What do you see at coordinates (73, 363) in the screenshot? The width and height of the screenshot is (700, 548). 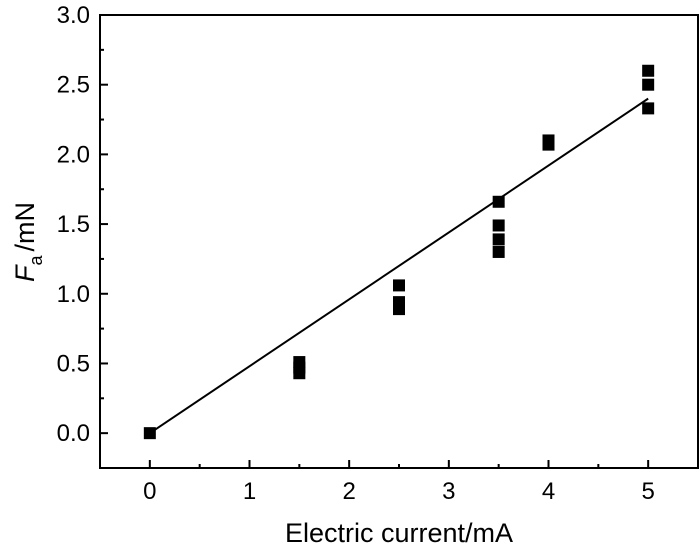 I see `y-tick-label: 0.5` at bounding box center [73, 363].